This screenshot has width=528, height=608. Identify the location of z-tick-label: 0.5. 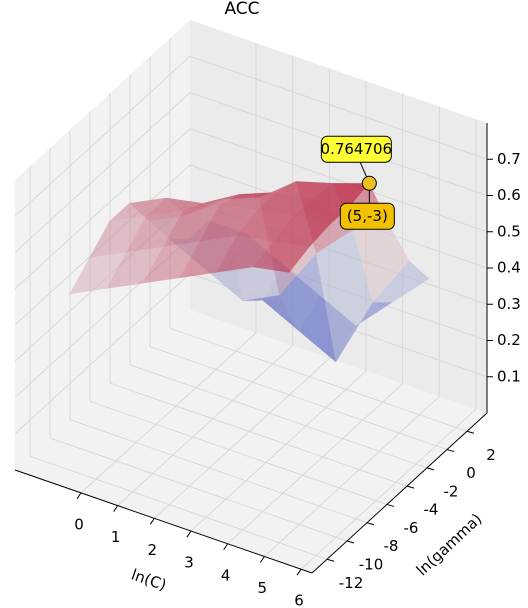
(509, 231).